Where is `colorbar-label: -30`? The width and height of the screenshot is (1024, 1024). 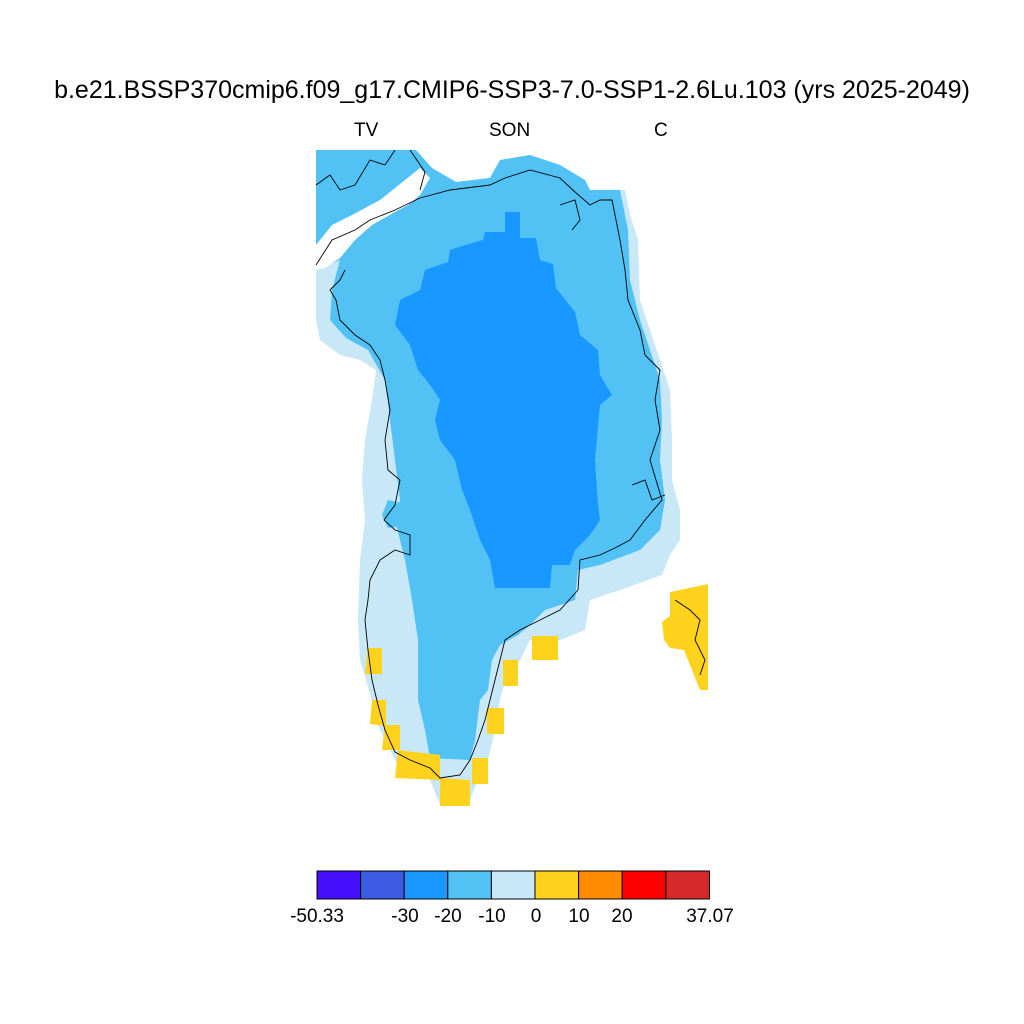
colorbar-label: -30 is located at coordinates (405, 916).